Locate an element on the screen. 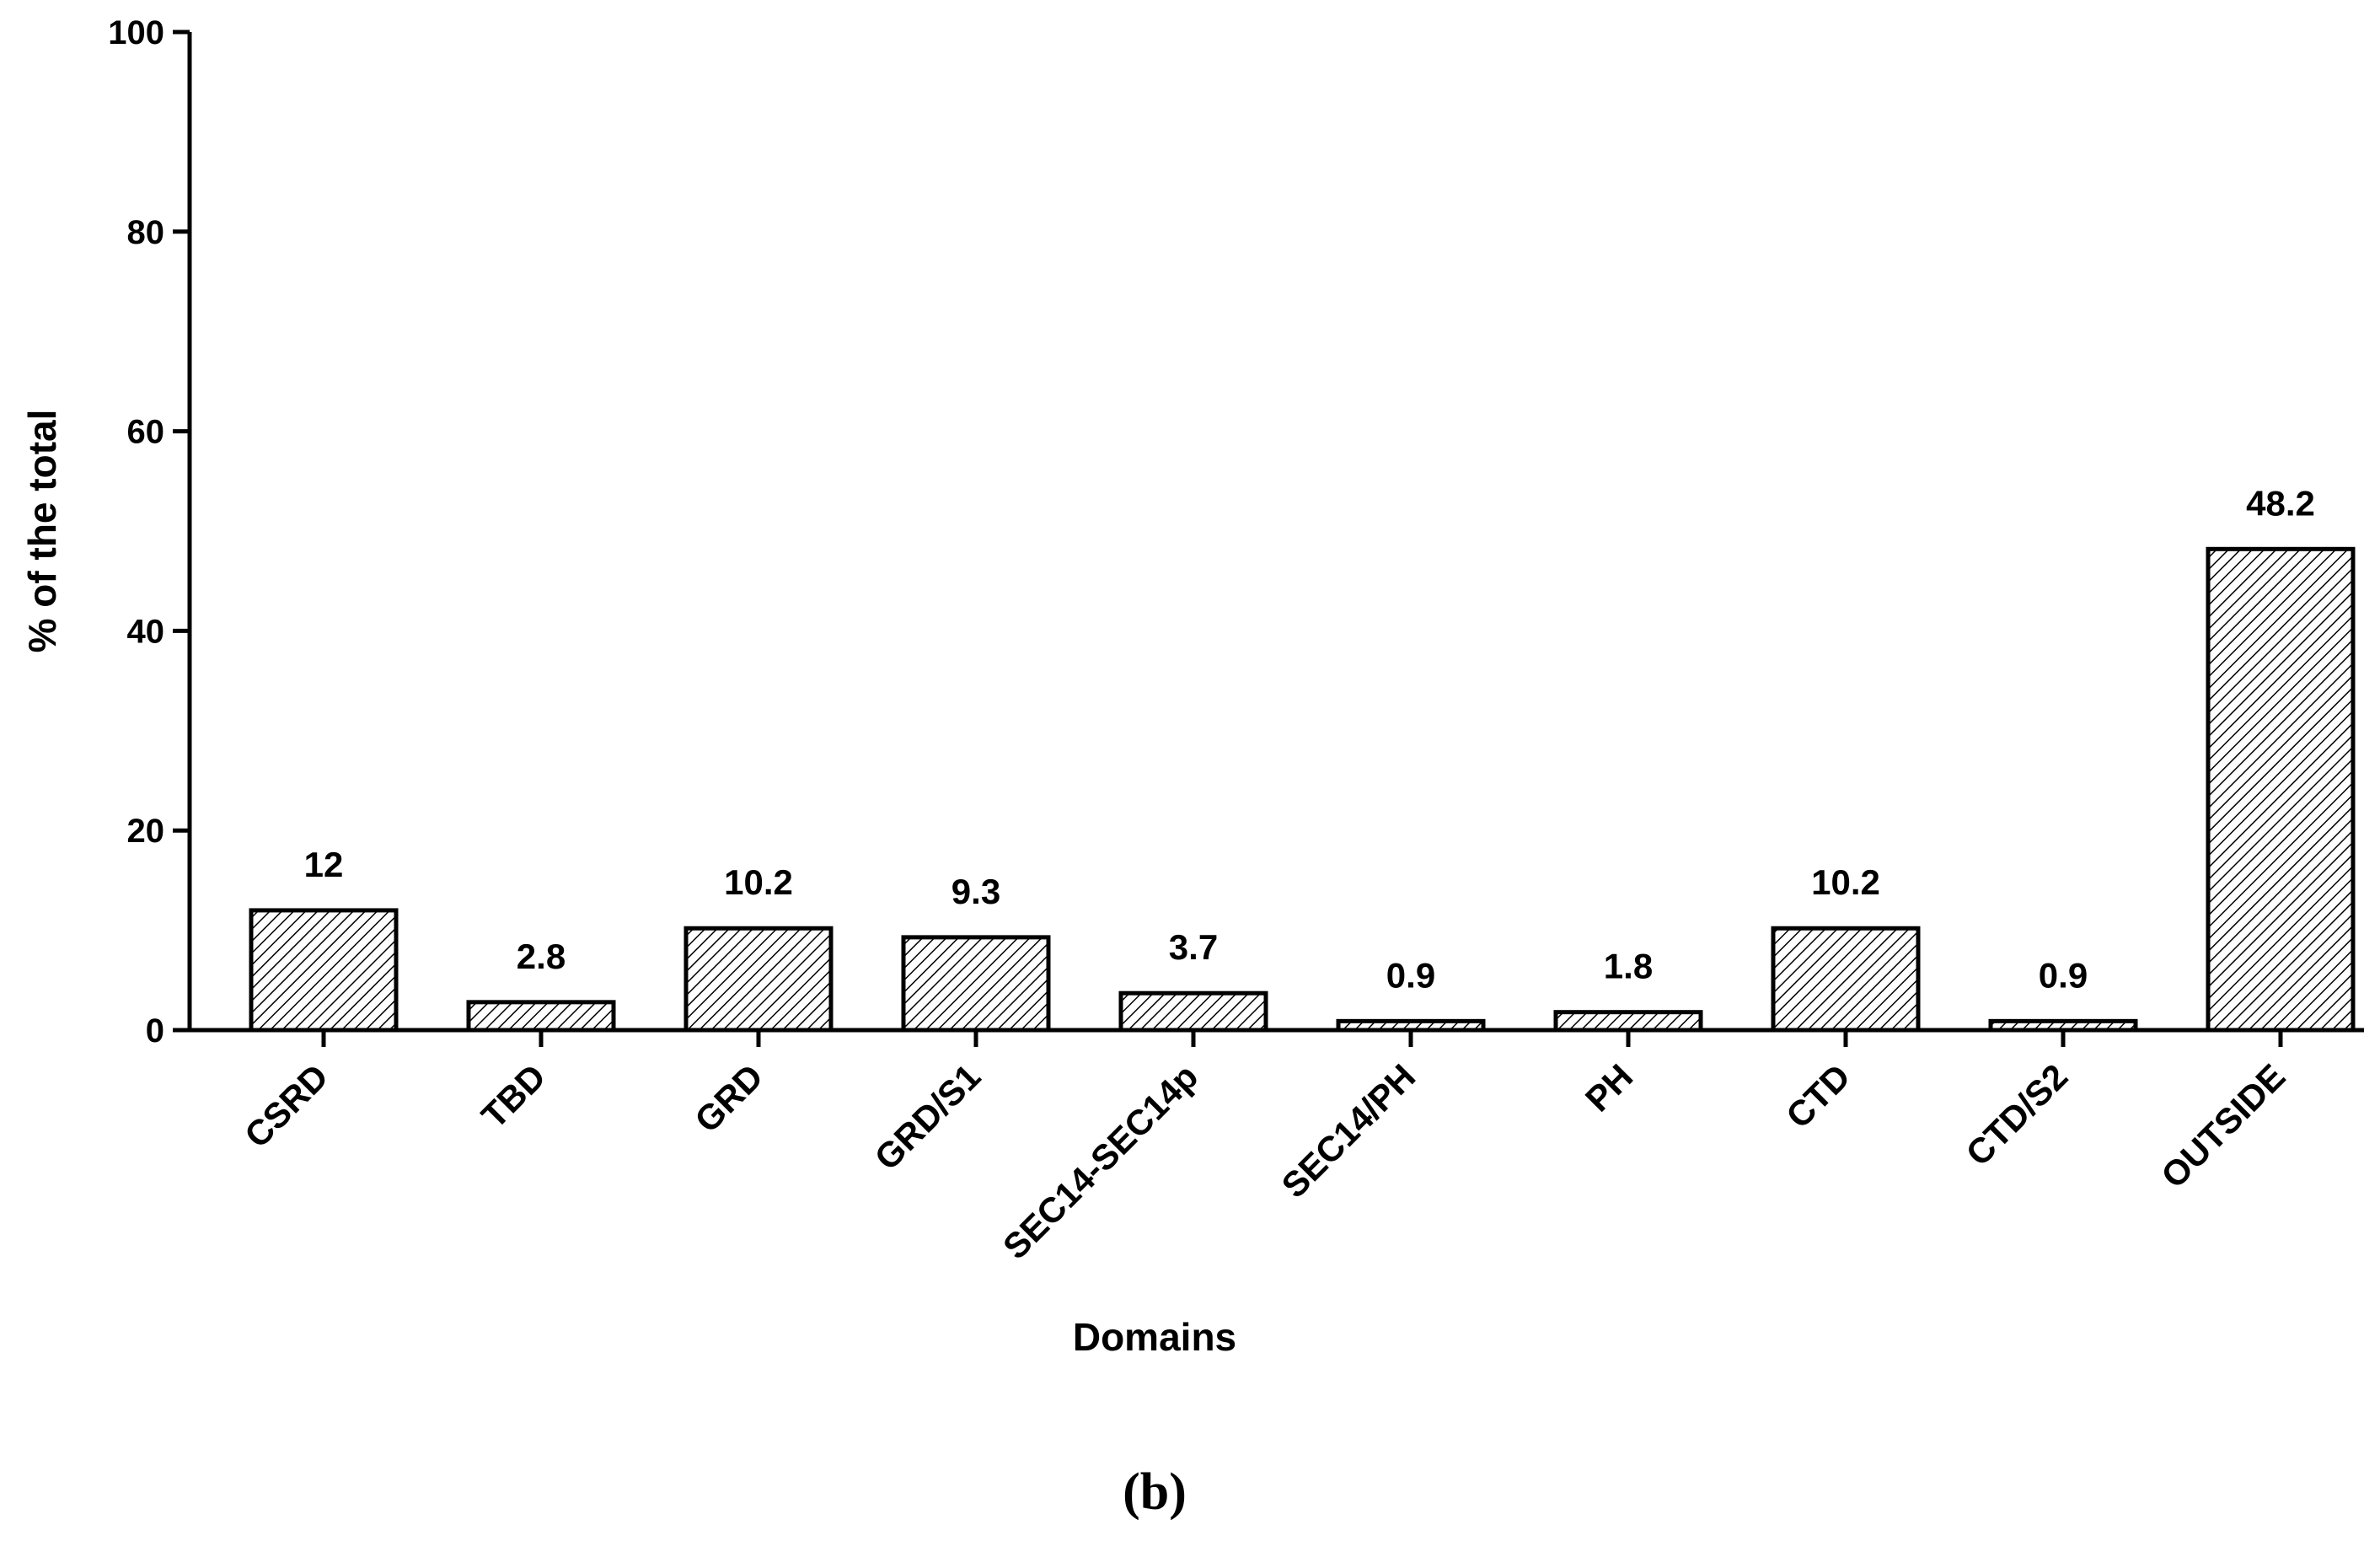 The width and height of the screenshot is (2380, 1546). y-tick-label: 0 is located at coordinates (155, 1030).